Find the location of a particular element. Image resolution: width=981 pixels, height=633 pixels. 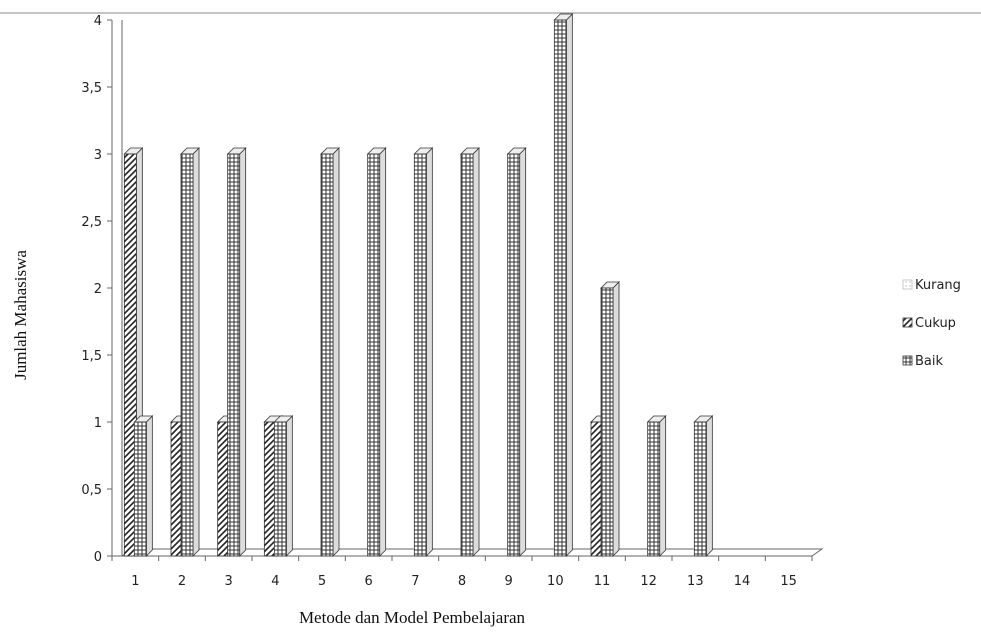

y-tick-label: 2 is located at coordinates (98, 289).